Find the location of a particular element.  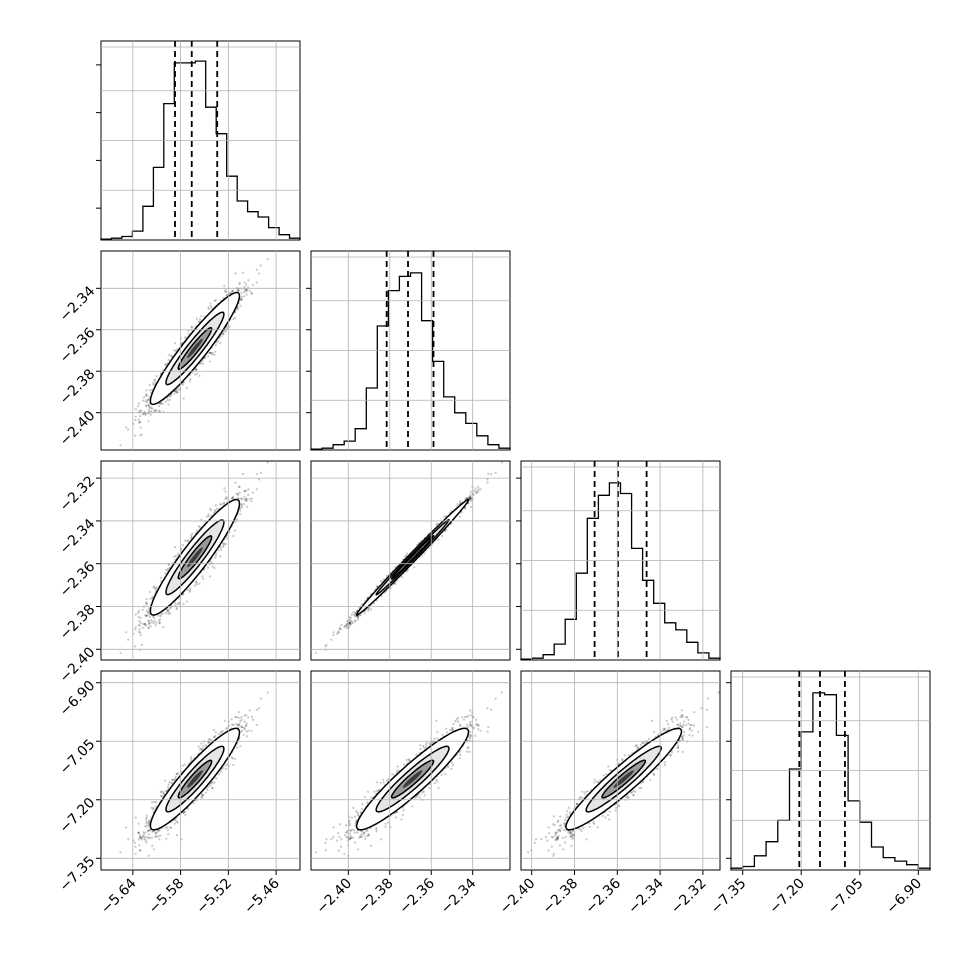

histogram-step is located at coordinates (410, 361).